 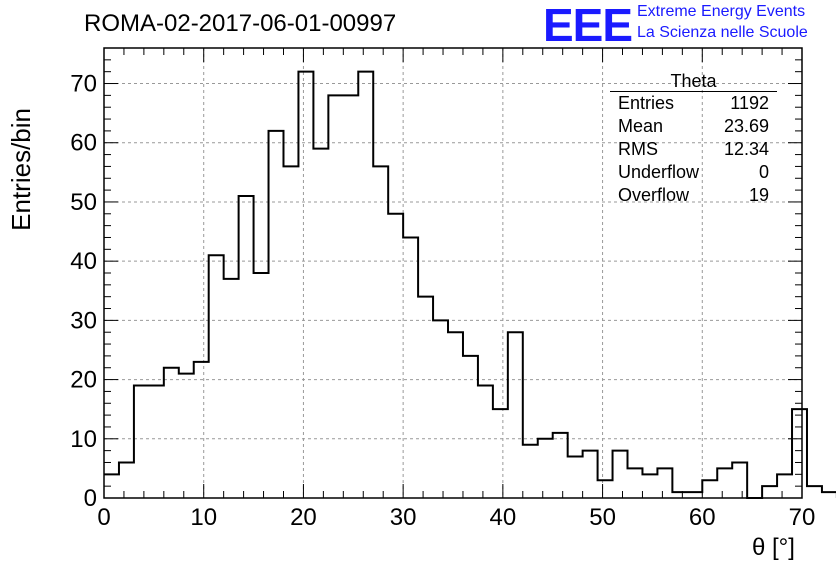 What do you see at coordinates (602, 517) in the screenshot?
I see `x-tick-label: 50` at bounding box center [602, 517].